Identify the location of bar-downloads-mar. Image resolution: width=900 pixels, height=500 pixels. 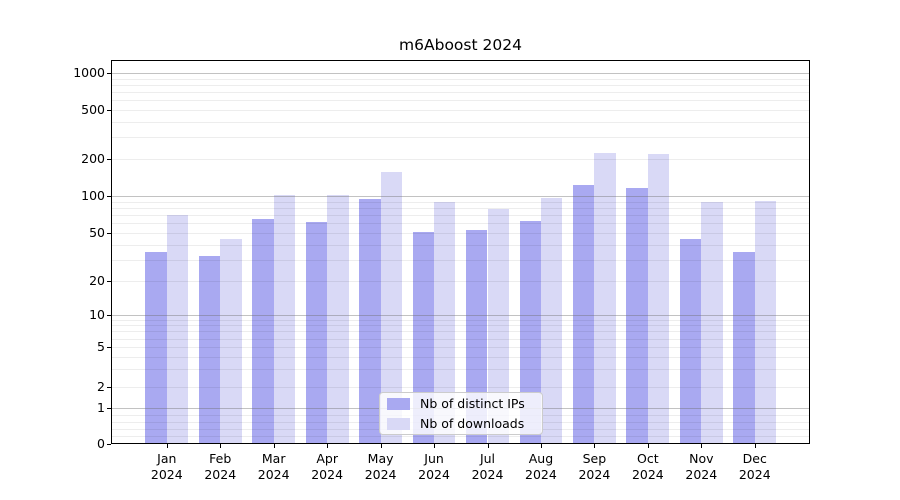
(284, 319).